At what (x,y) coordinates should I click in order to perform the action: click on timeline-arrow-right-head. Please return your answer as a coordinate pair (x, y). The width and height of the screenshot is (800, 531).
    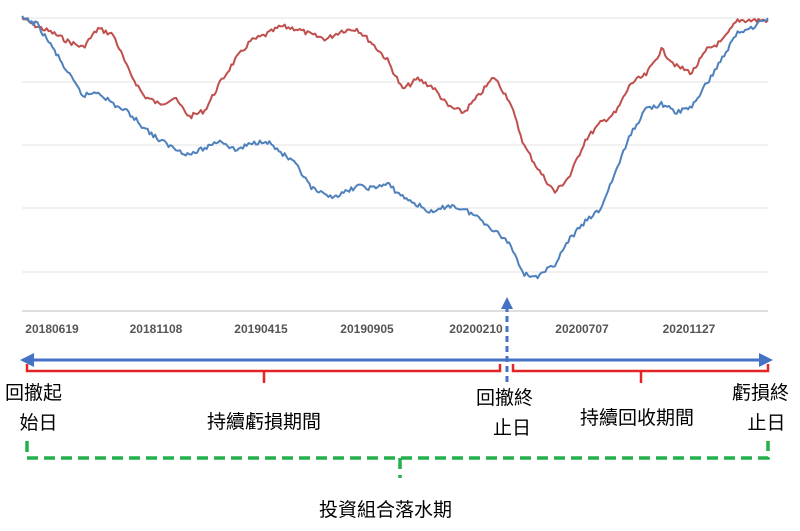
    Looking at the image, I should click on (766, 360).